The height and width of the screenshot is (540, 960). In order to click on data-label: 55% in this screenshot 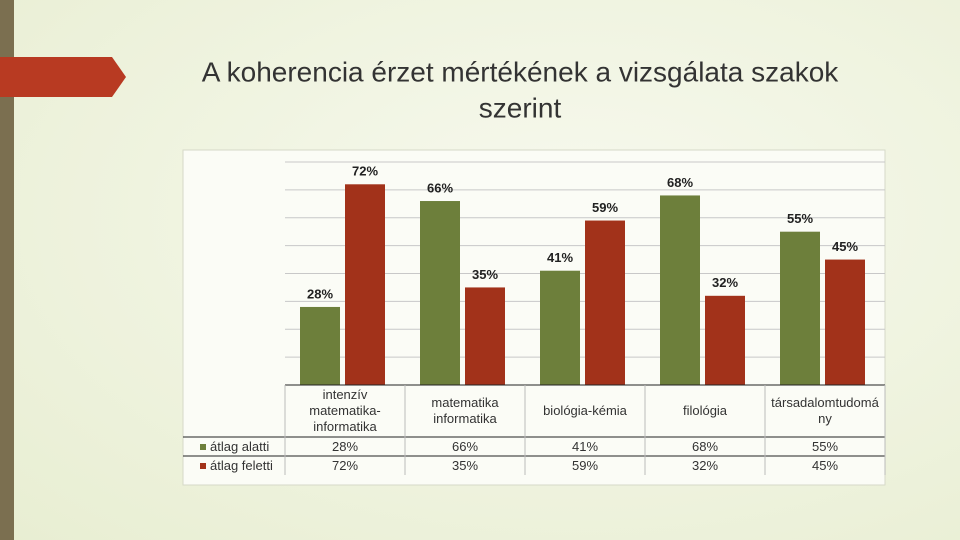, I will do `click(800, 218)`.